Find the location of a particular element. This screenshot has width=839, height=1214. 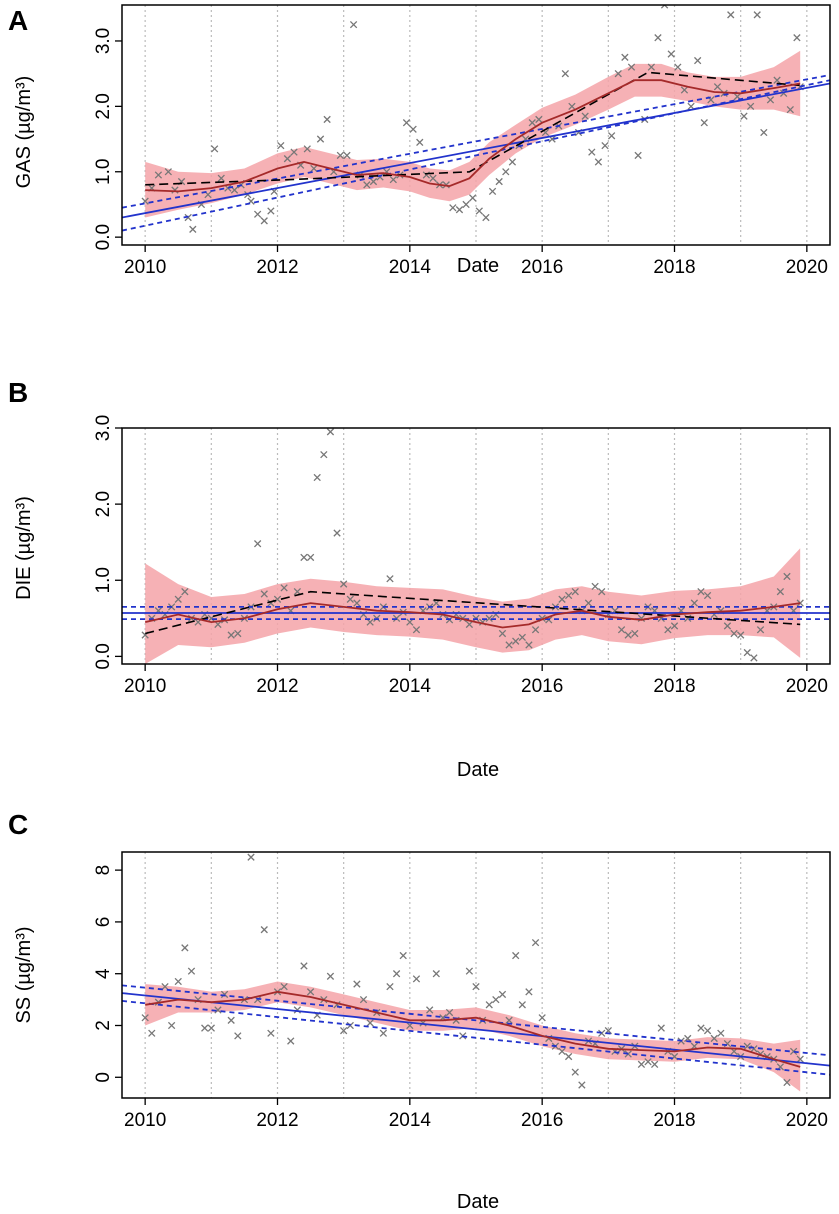

y-tick-label: 0 is located at coordinates (103, 1077).